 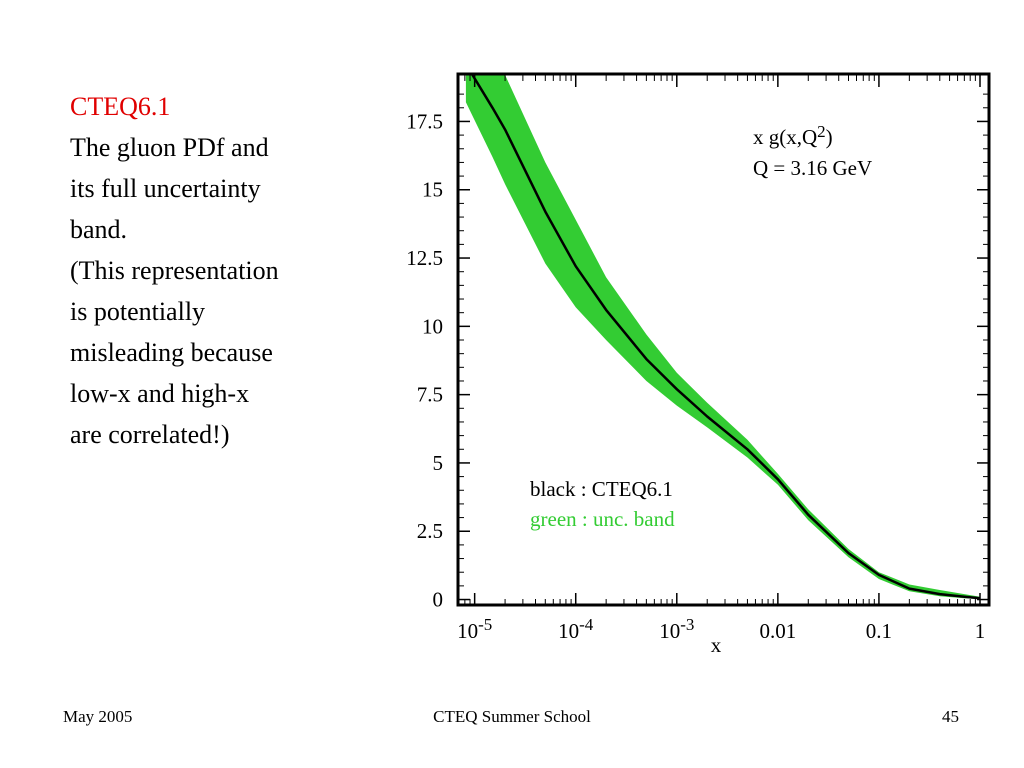 What do you see at coordinates (120, 106) in the screenshot?
I see `slide-heading: CTEQ6.1` at bounding box center [120, 106].